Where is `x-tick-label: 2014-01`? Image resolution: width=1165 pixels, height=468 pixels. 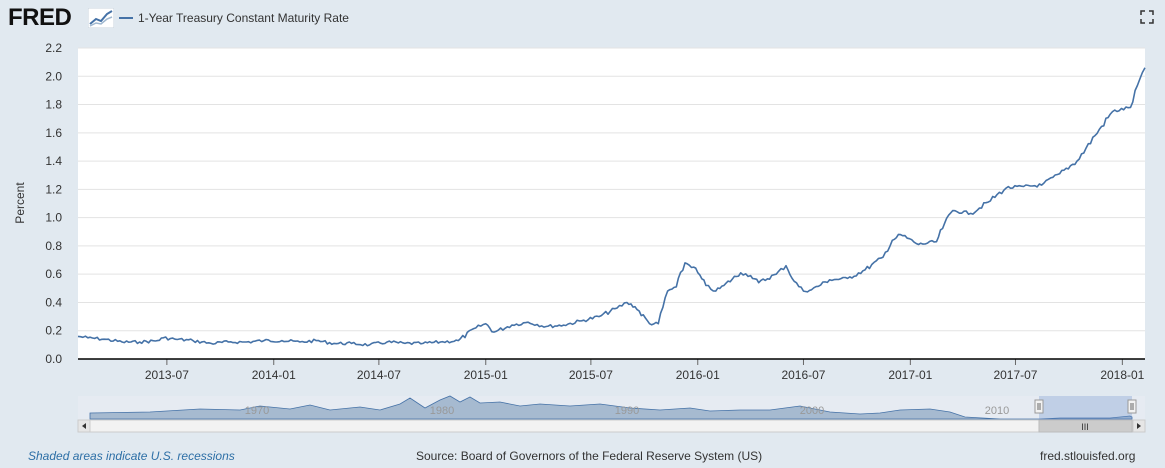
x-tick-label: 2014-01 is located at coordinates (274, 375).